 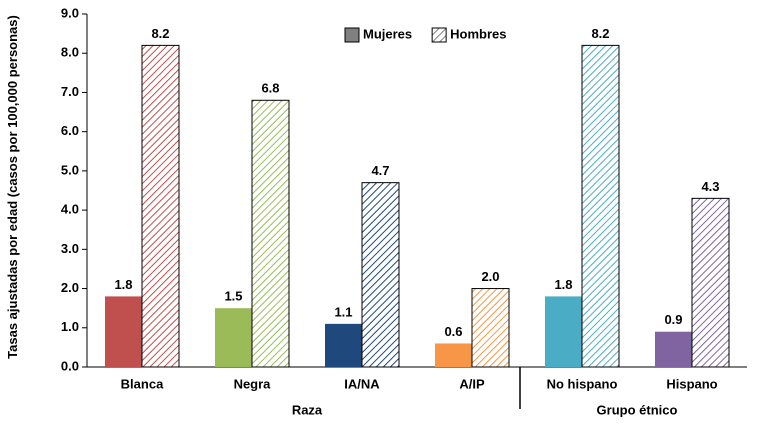 What do you see at coordinates (453, 331) in the screenshot?
I see `value-label: 0.6` at bounding box center [453, 331].